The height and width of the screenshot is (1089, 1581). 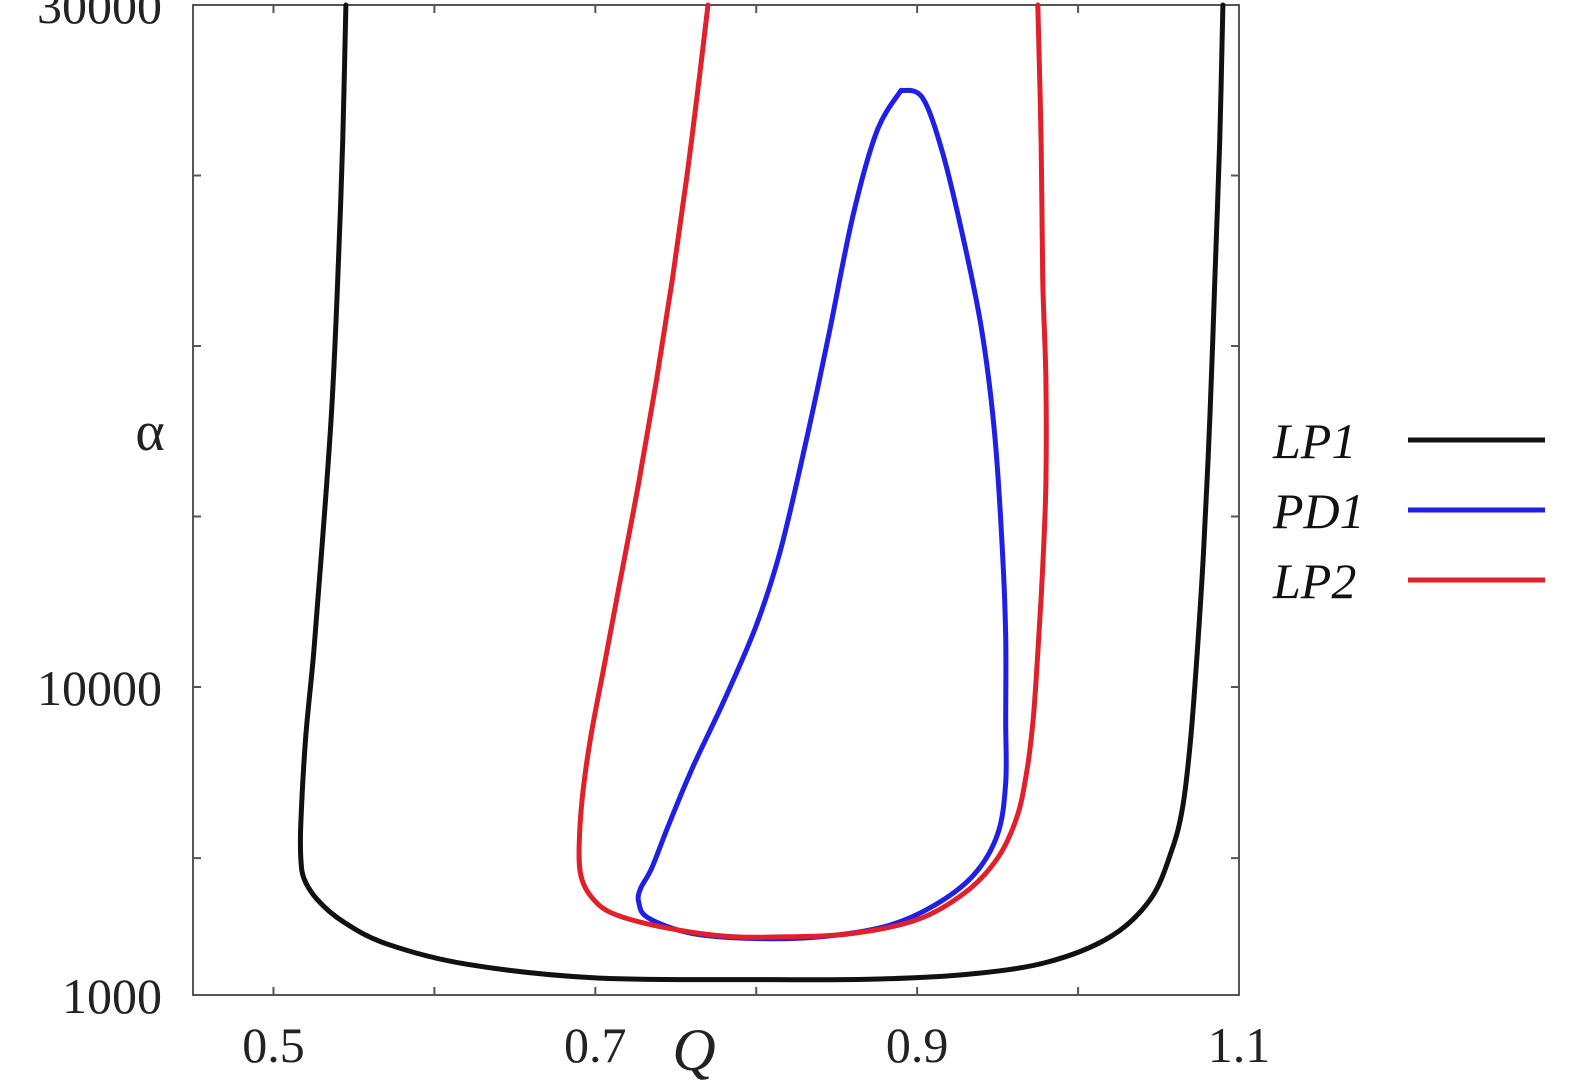 What do you see at coordinates (1314, 441) in the screenshot?
I see `legend-label-lp1: LP1` at bounding box center [1314, 441].